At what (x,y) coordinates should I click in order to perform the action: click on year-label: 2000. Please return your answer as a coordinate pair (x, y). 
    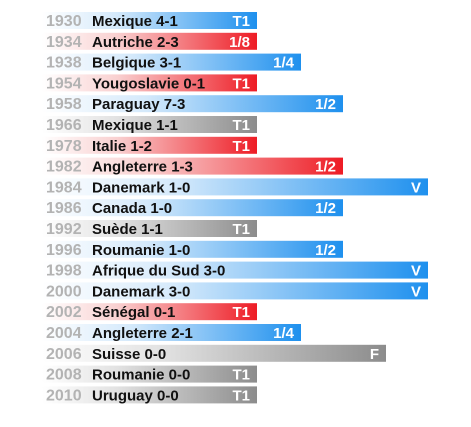
    Looking at the image, I should click on (64, 291).